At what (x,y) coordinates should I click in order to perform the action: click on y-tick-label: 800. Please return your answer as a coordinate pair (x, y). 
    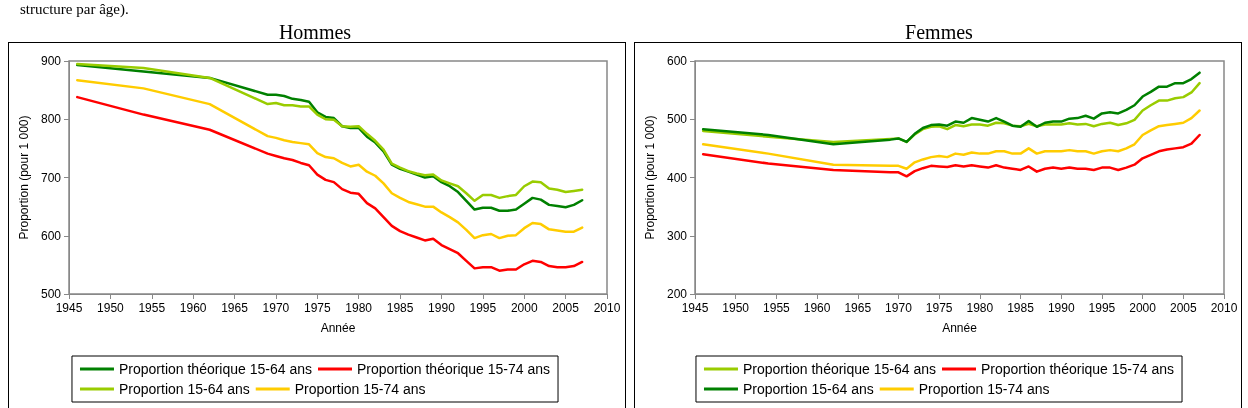
    Looking at the image, I should click on (51, 119).